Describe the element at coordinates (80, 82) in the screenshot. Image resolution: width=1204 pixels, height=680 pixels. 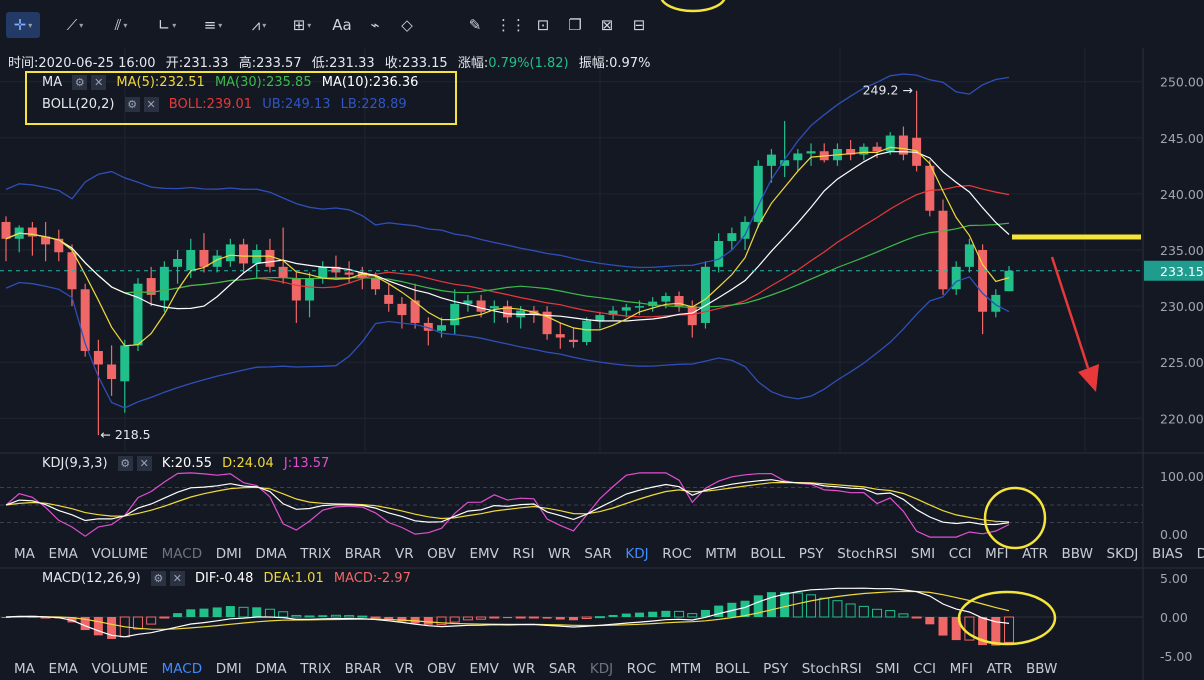
I see `ma-settings-icon: ⚙` at that location.